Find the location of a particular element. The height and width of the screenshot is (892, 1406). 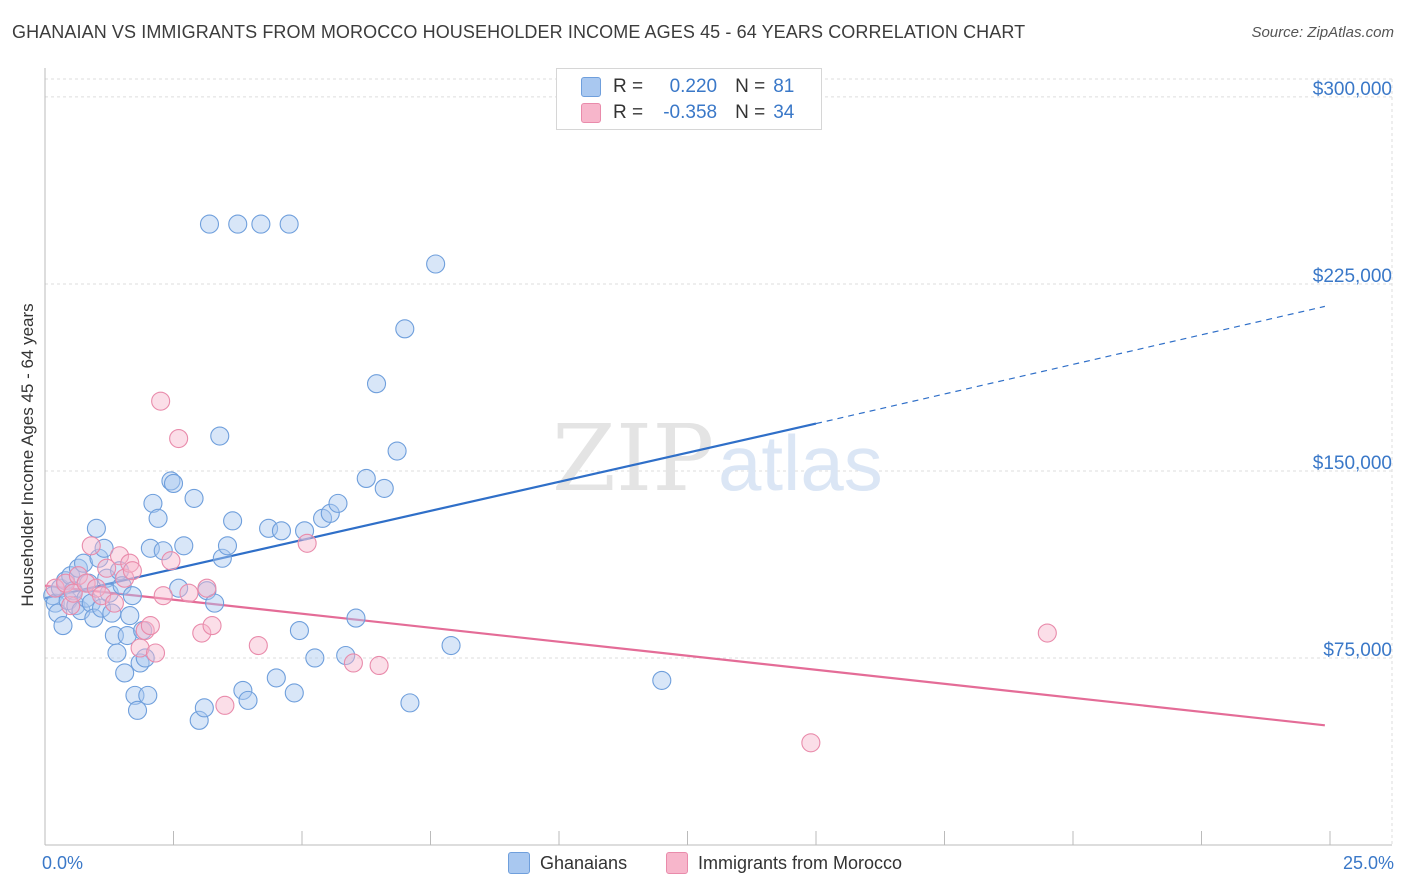

watermark: ZIP atlas is located at coordinates (717, 458).